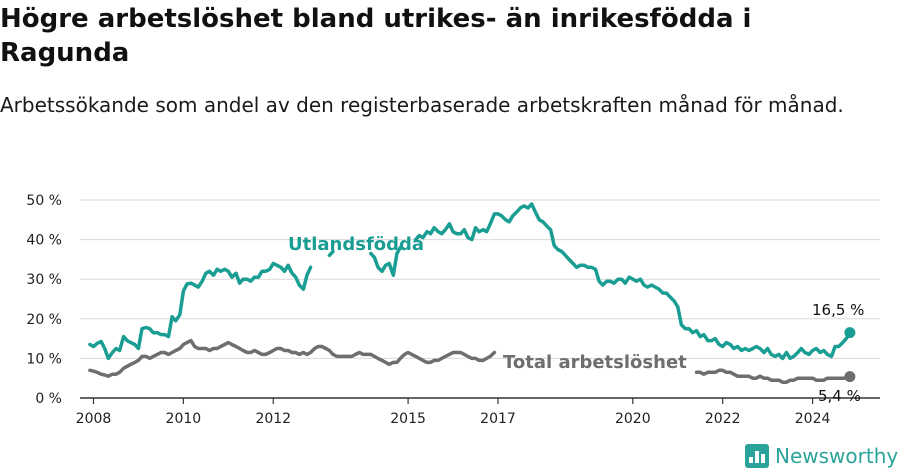 This screenshot has height=474, width=900. I want to click on y-tick-label: 20 %, so click(44, 320).